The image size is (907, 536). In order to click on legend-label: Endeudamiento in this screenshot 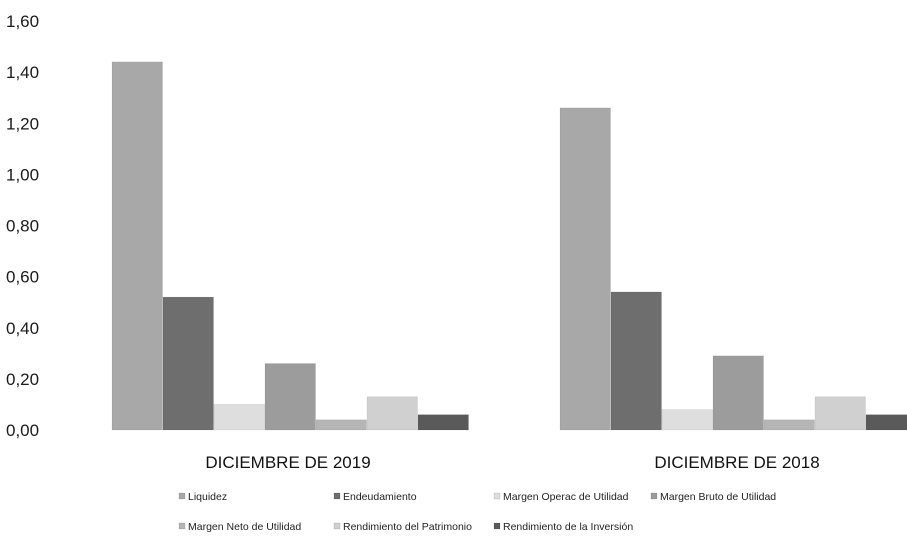, I will do `click(380, 497)`.